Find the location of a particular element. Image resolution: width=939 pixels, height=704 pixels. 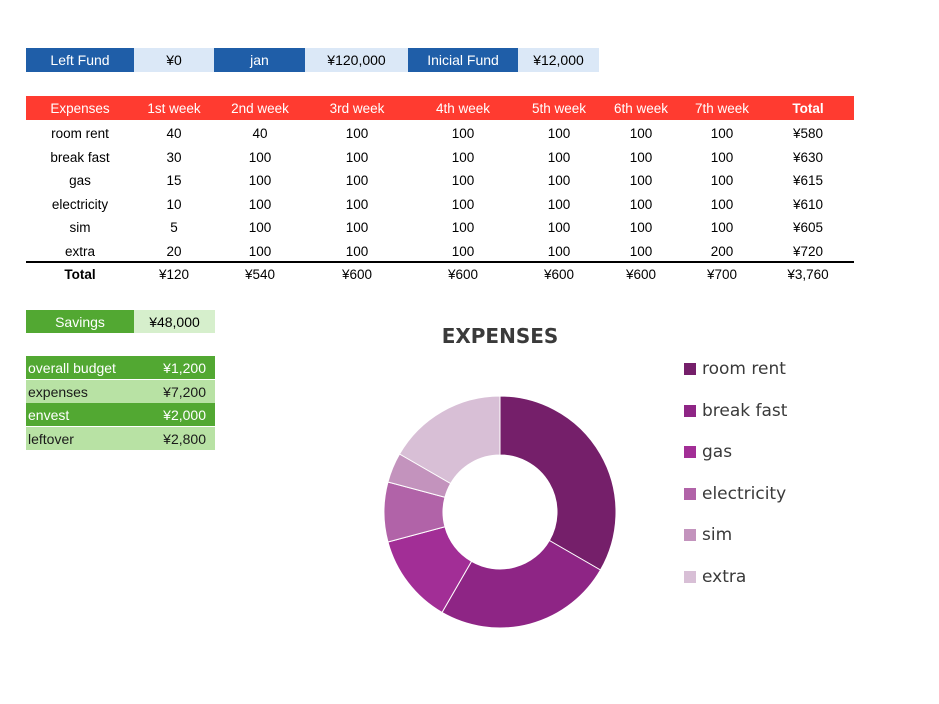

legend-label: extra is located at coordinates (724, 576).